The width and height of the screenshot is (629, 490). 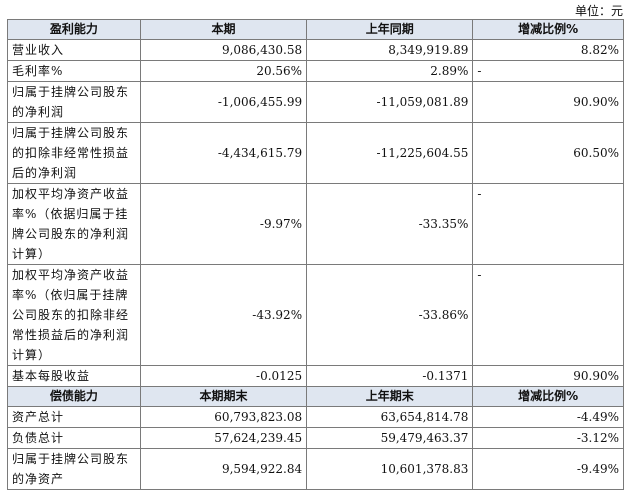 What do you see at coordinates (74, 315) in the screenshot?
I see `row-label: 加权平均净资产收益率%（依归属于挂牌公司股东的扣除非经常性损益后的净利润计算）` at bounding box center [74, 315].